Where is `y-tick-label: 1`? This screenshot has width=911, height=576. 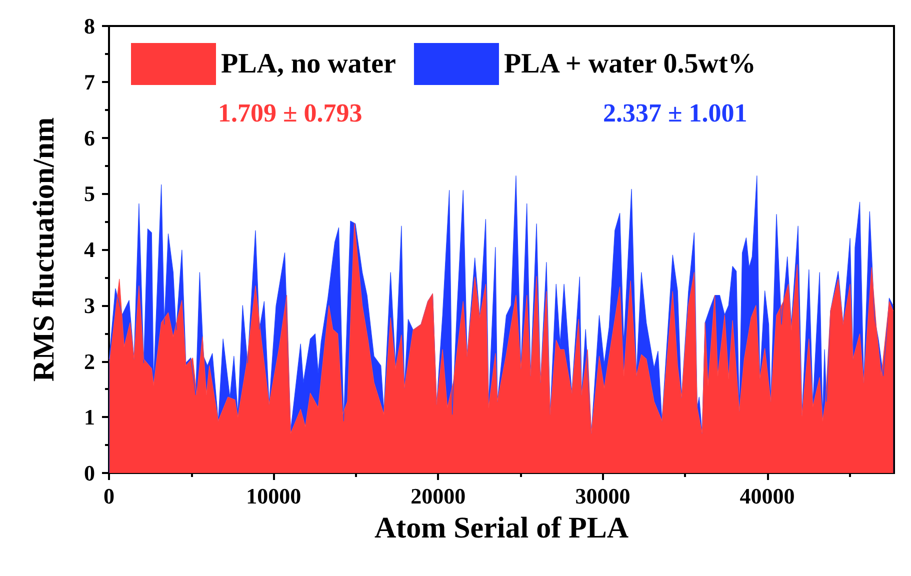 y-tick-label: 1 is located at coordinates (89, 417).